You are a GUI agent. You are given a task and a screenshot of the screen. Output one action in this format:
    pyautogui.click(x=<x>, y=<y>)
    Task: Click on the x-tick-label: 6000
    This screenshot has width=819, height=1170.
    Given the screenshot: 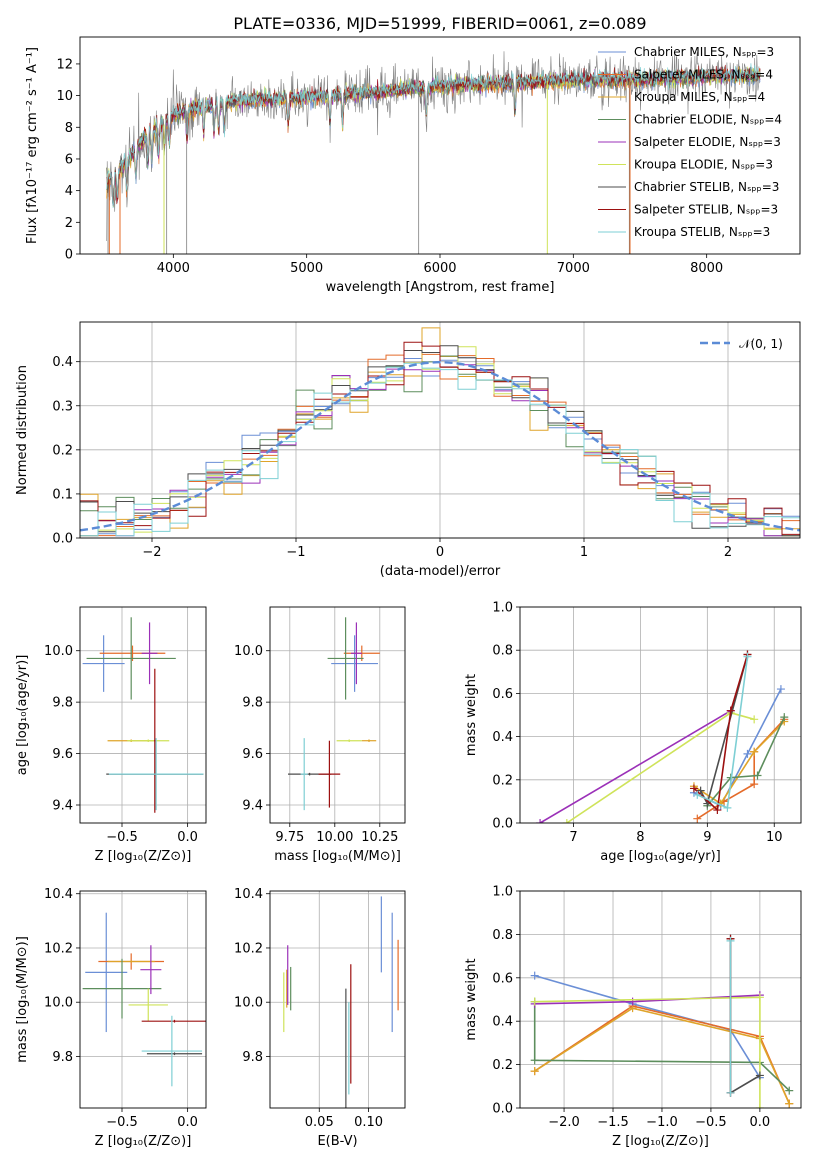 What is the action you would take?
    pyautogui.click(x=439, y=268)
    